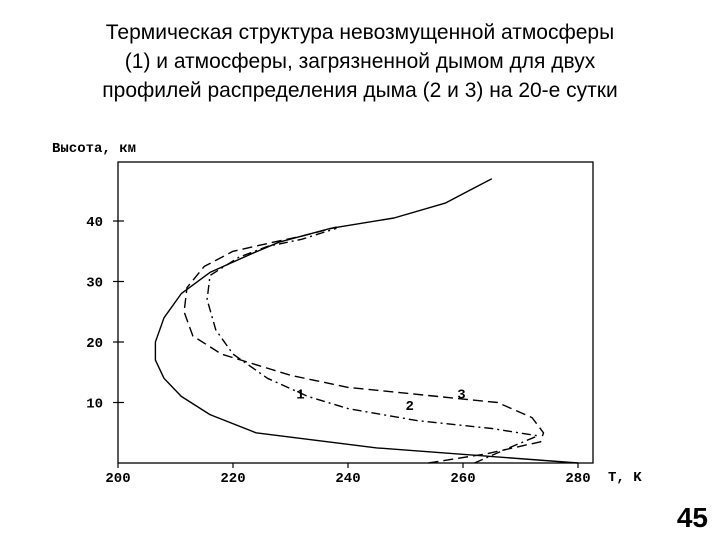 The height and width of the screenshot is (540, 720). What do you see at coordinates (347, 479) in the screenshot?
I see `x-tick-label: 240` at bounding box center [347, 479].